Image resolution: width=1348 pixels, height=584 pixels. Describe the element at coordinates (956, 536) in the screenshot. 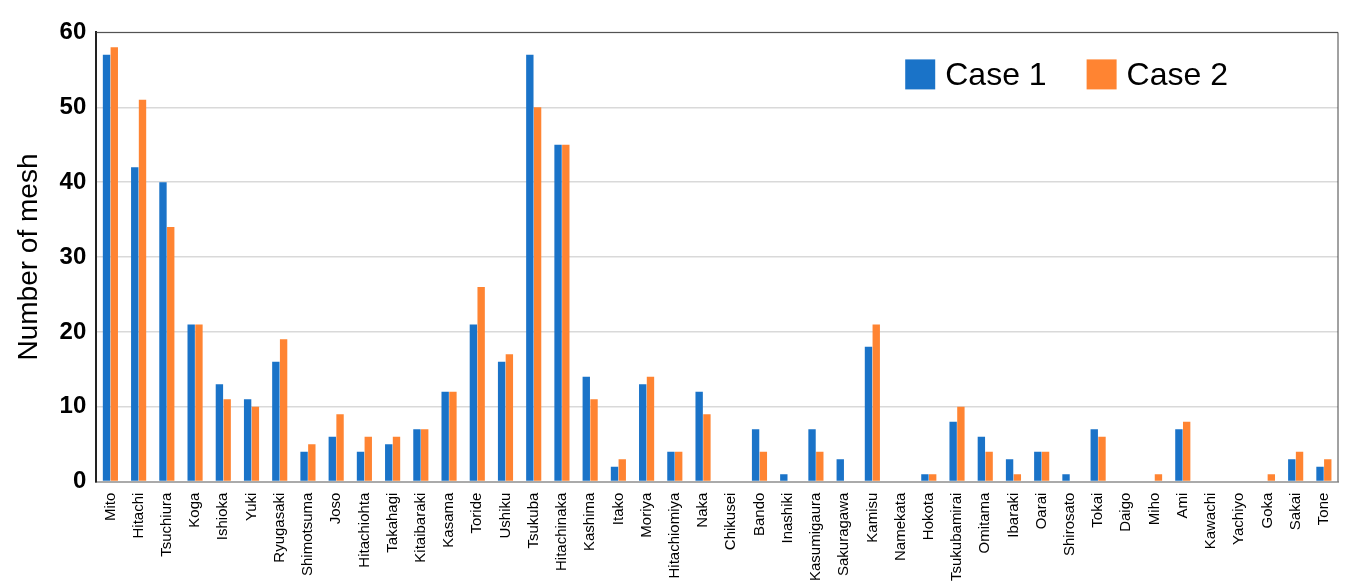

I see `x-tick-label: Tsukubamirai` at that location.